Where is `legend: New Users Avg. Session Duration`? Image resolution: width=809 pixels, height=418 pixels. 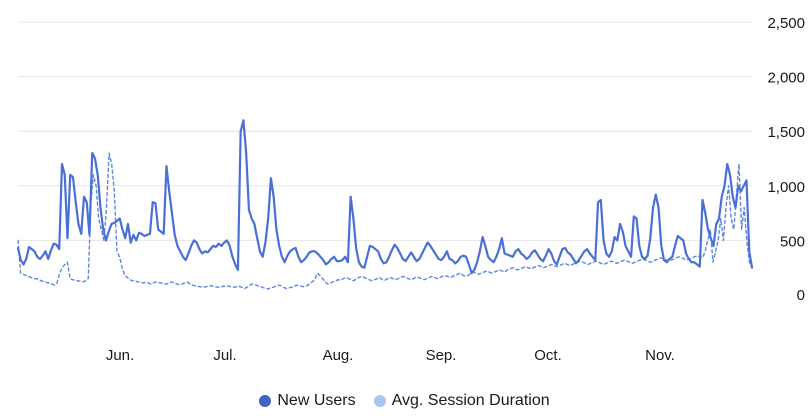 legend: New Users Avg. Session Duration is located at coordinates (404, 401).